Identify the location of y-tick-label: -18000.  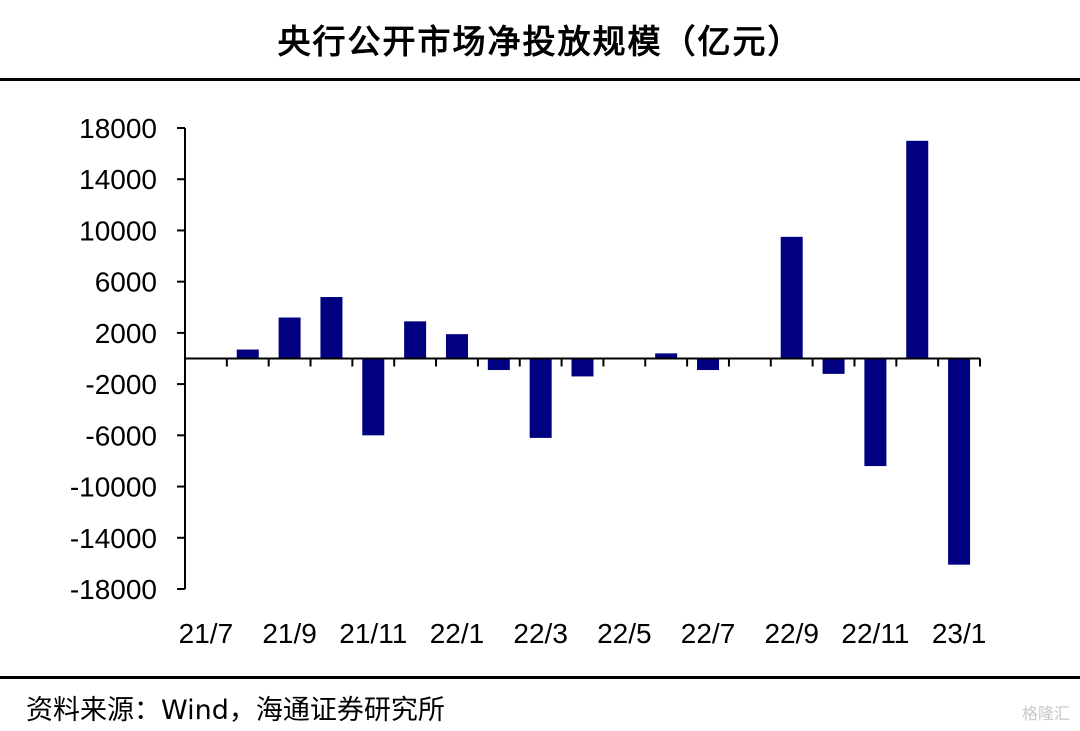
(113, 589).